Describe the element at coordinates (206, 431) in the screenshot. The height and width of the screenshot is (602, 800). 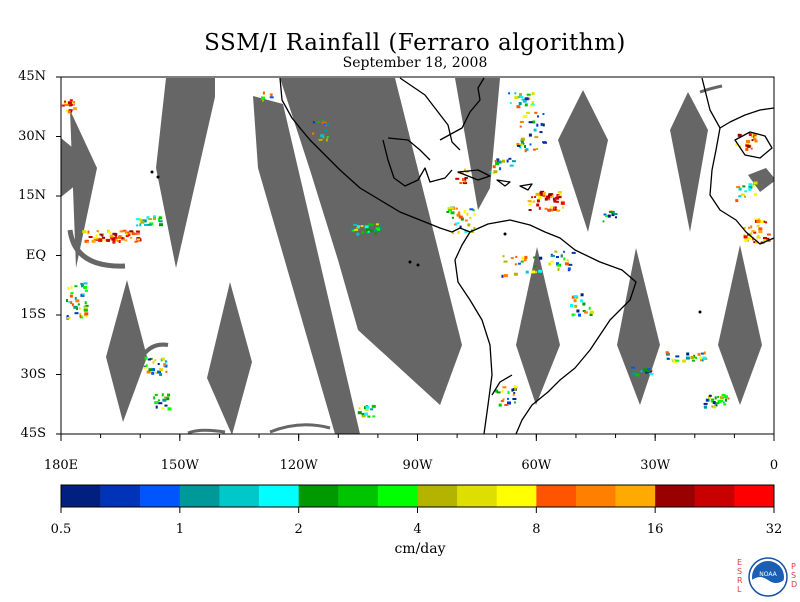
I see `swath-gap-arc` at that location.